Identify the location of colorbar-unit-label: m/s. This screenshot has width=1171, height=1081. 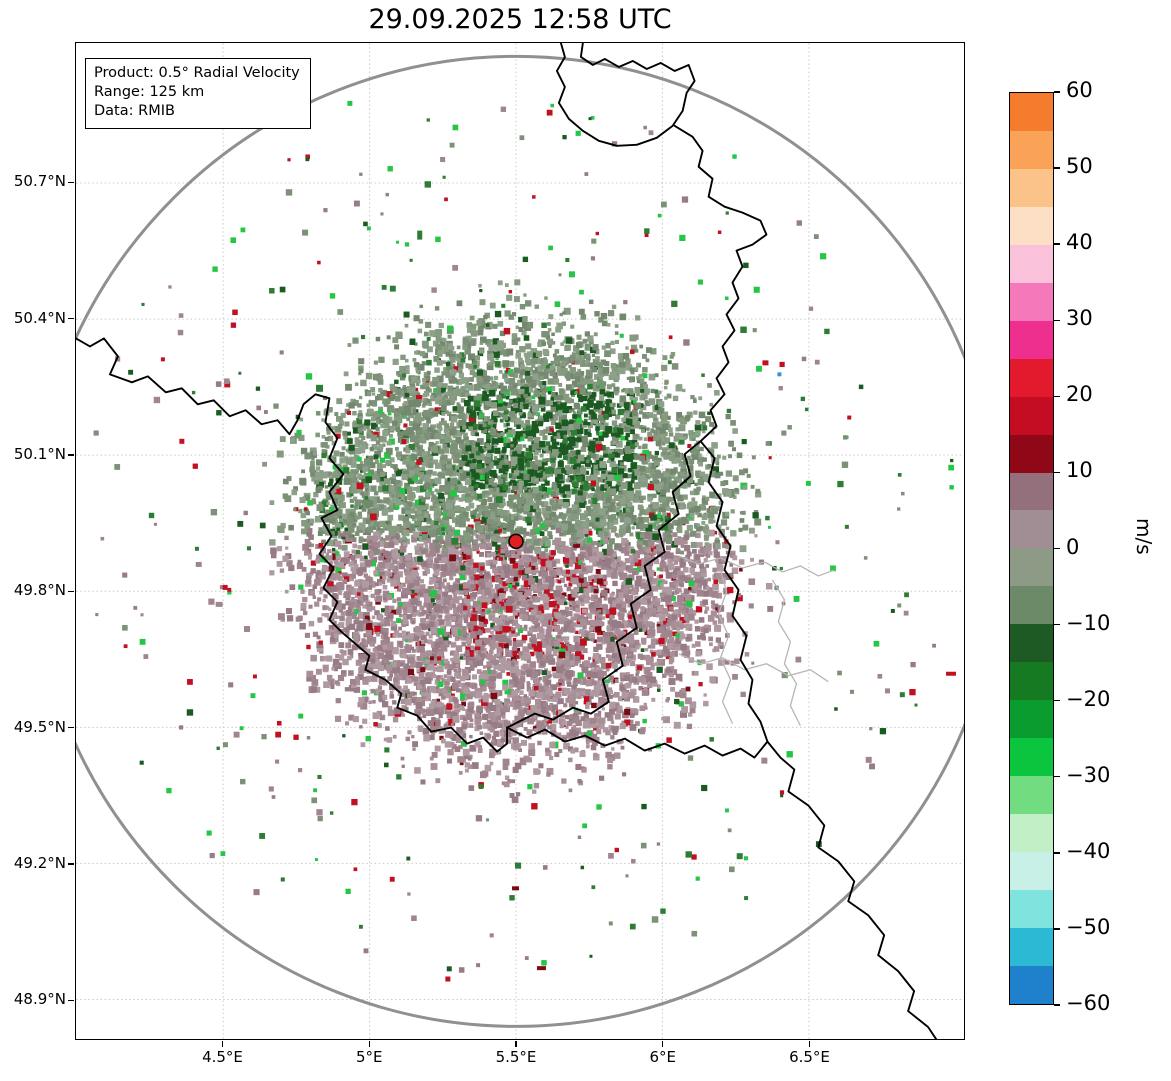
(1144, 536).